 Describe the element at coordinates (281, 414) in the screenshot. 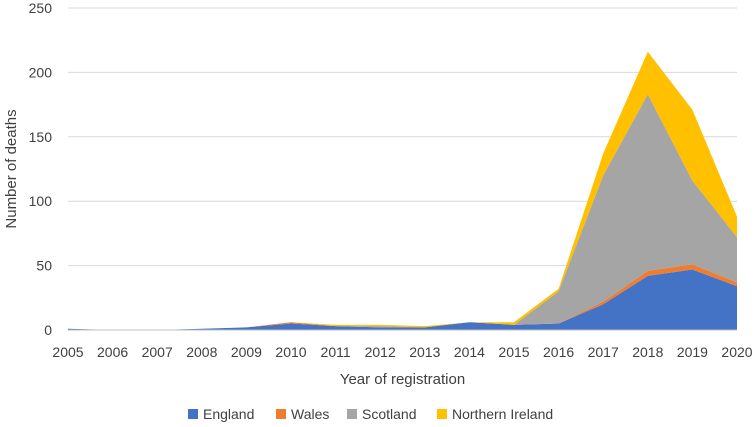

I see `legend-swatch-wales` at that location.